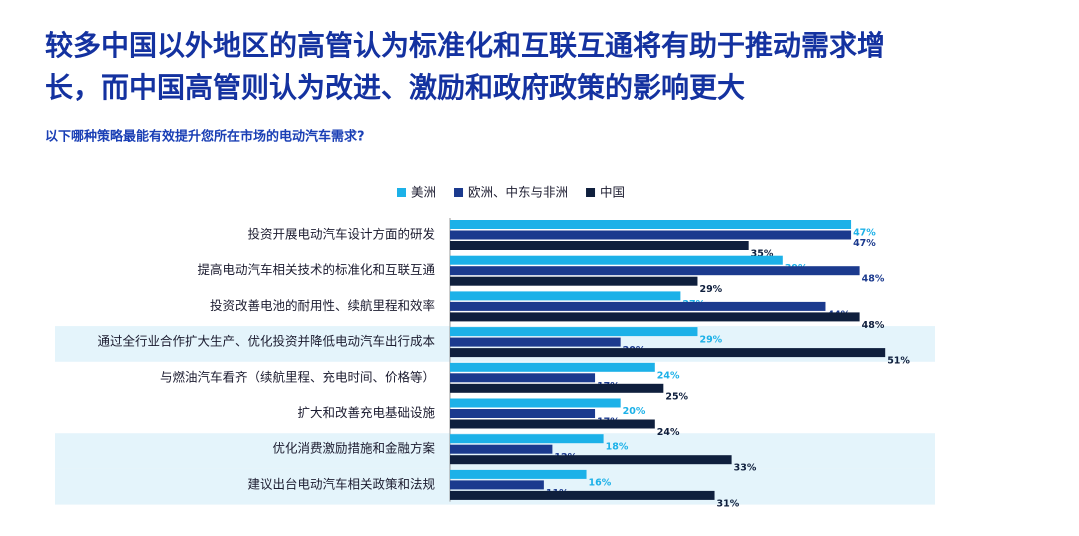 The width and height of the screenshot is (1079, 536). I want to click on category-label: 扩大和改善充电基础设施, so click(366, 412).